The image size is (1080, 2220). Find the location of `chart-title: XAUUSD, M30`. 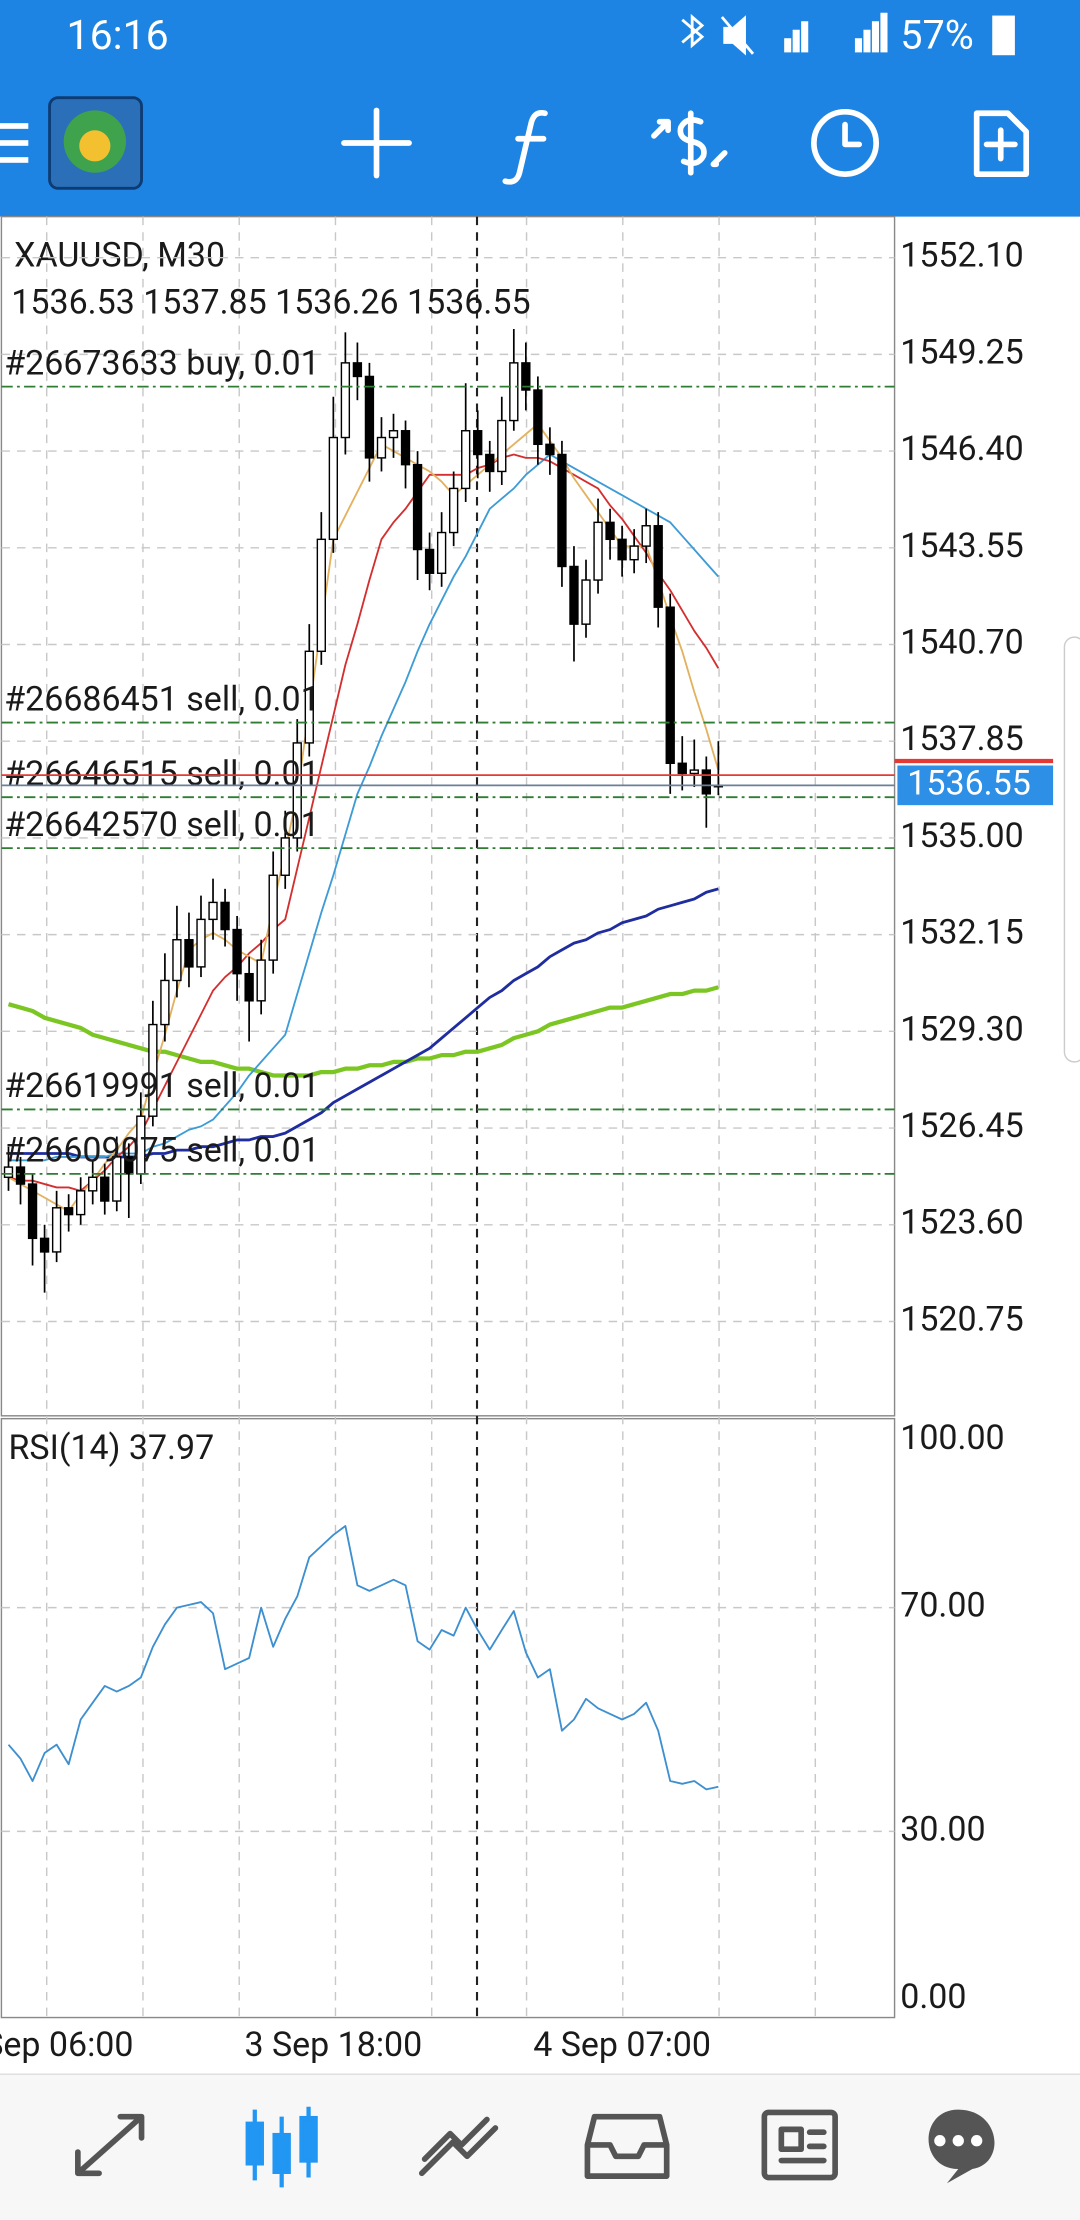

chart-title: XAUUSD, M30 is located at coordinates (119, 256).